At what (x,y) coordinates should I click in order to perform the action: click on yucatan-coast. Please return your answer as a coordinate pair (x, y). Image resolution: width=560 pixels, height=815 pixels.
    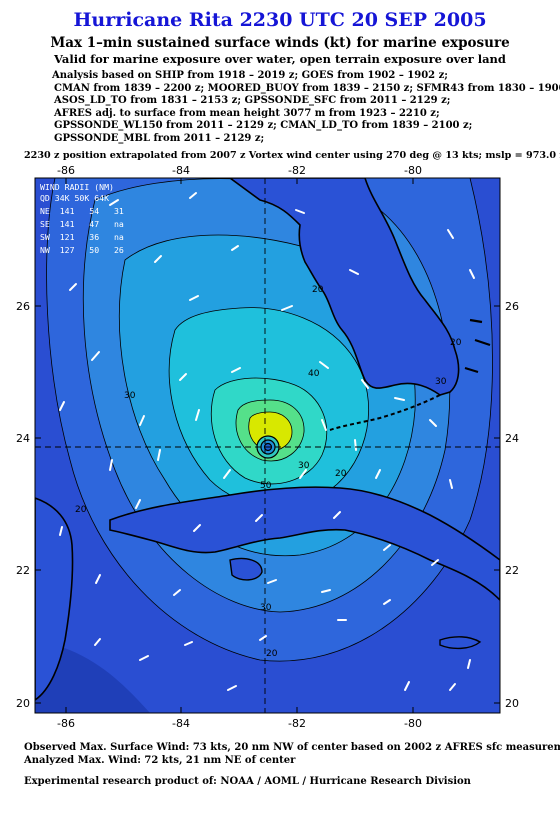
    Looking at the image, I should click on (54, 599).